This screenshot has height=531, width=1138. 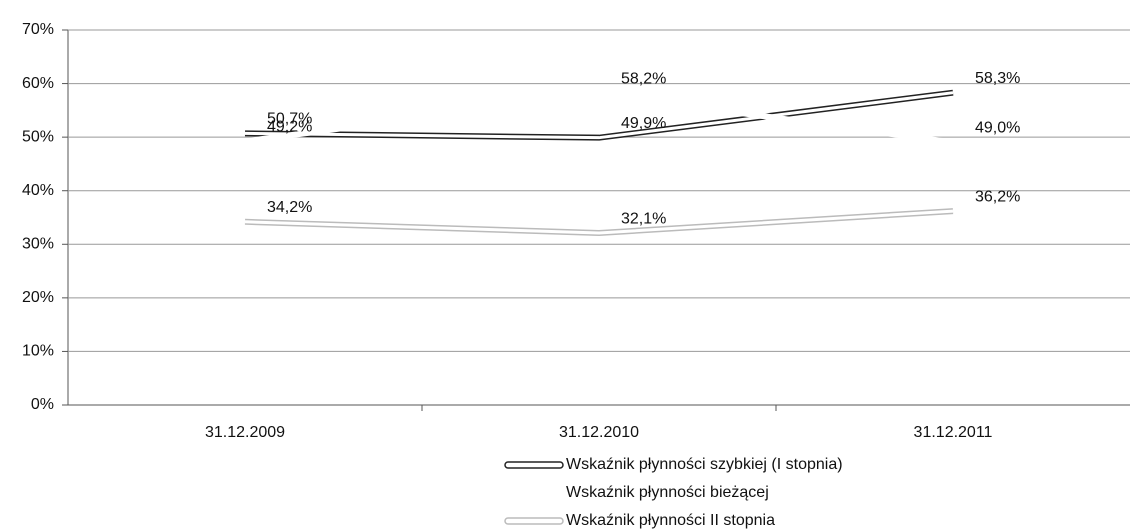 What do you see at coordinates (38, 83) in the screenshot?
I see `y-tick-label: 60%` at bounding box center [38, 83].